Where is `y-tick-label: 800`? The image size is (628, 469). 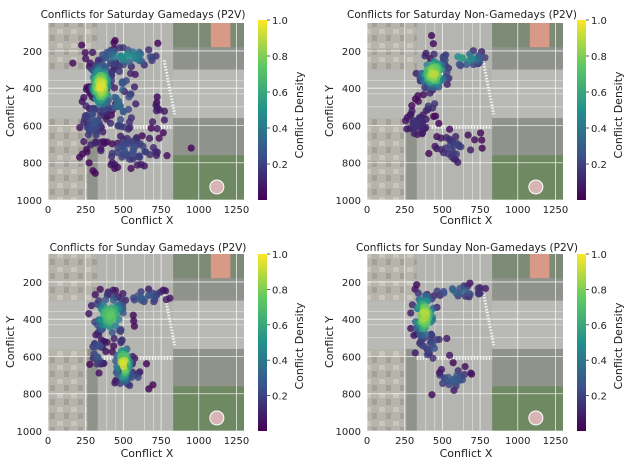
y-tick-label: 800 is located at coordinates (32, 395).